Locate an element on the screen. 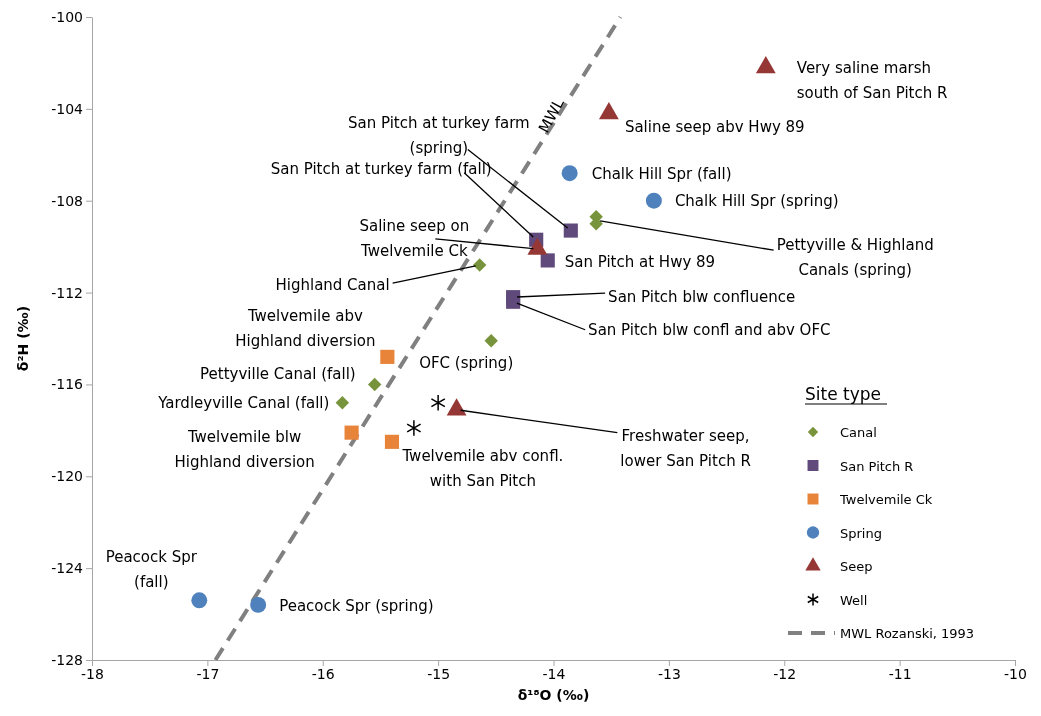 Image resolution: width=1041 pixels, height=716 pixels. annotation: Very saline marsh south of San Pitch R is located at coordinates (872, 80).